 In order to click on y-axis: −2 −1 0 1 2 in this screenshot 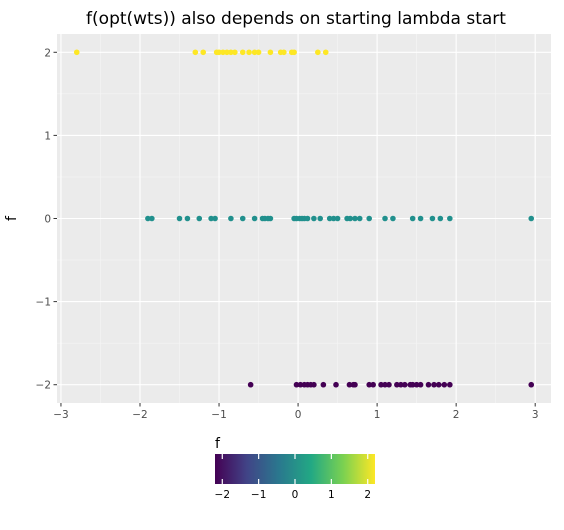, I will do `click(46, 219)`.